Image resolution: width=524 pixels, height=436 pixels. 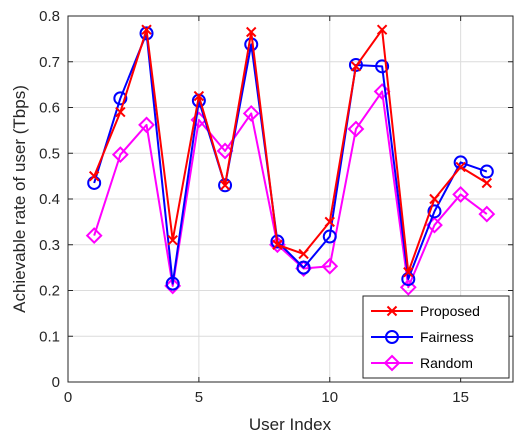 What do you see at coordinates (49, 245) in the screenshot?
I see `y-tick-label: 0.3` at bounding box center [49, 245].